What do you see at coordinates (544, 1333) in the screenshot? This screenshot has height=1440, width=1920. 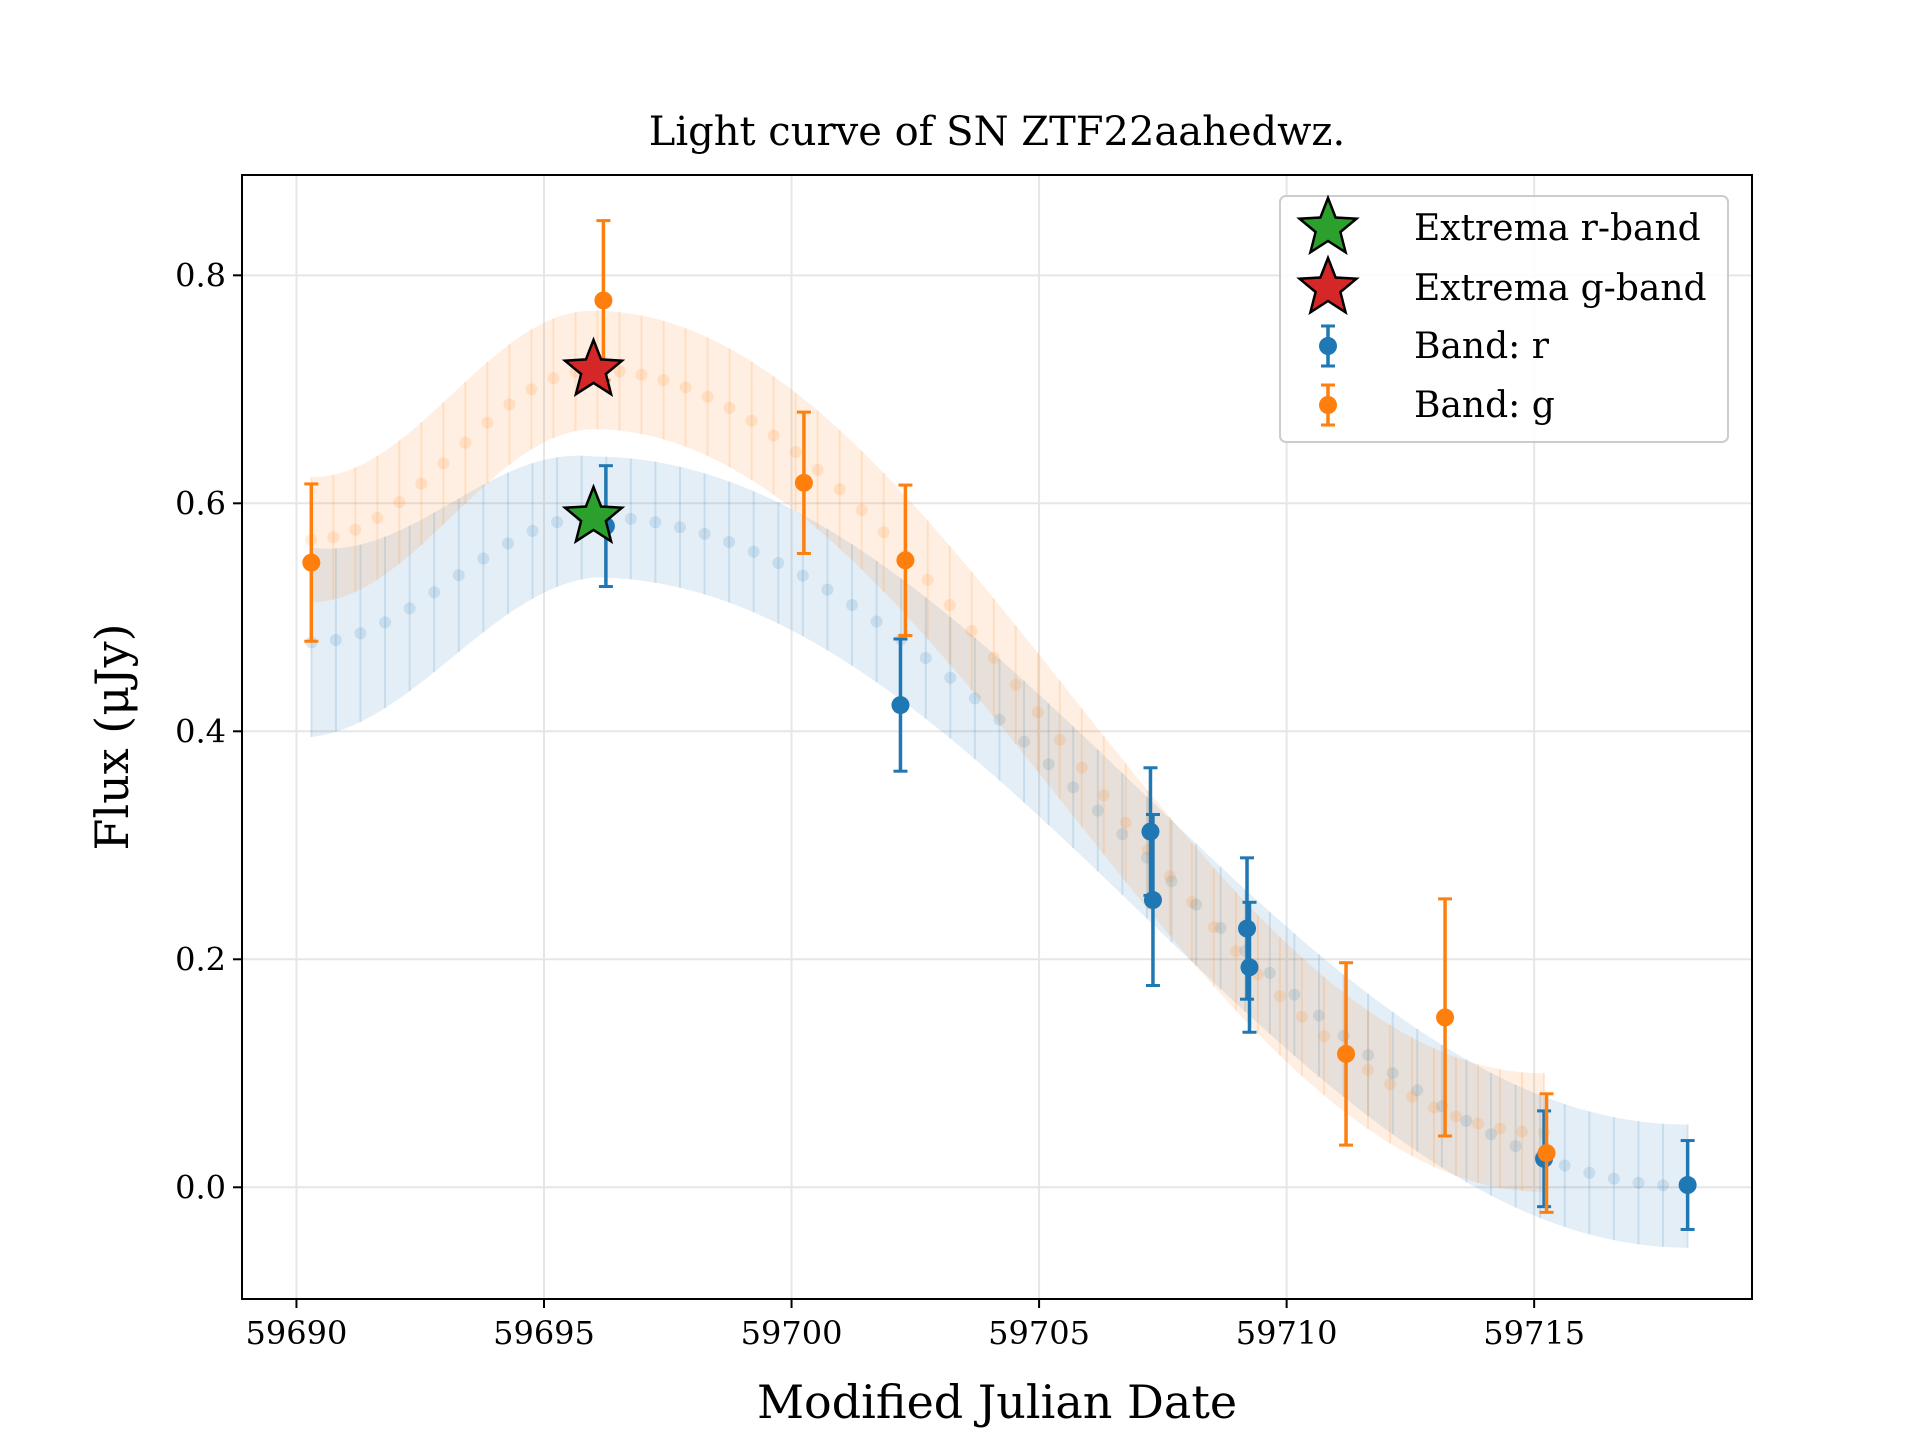 I see `x-tick-label: 59695` at bounding box center [544, 1333].